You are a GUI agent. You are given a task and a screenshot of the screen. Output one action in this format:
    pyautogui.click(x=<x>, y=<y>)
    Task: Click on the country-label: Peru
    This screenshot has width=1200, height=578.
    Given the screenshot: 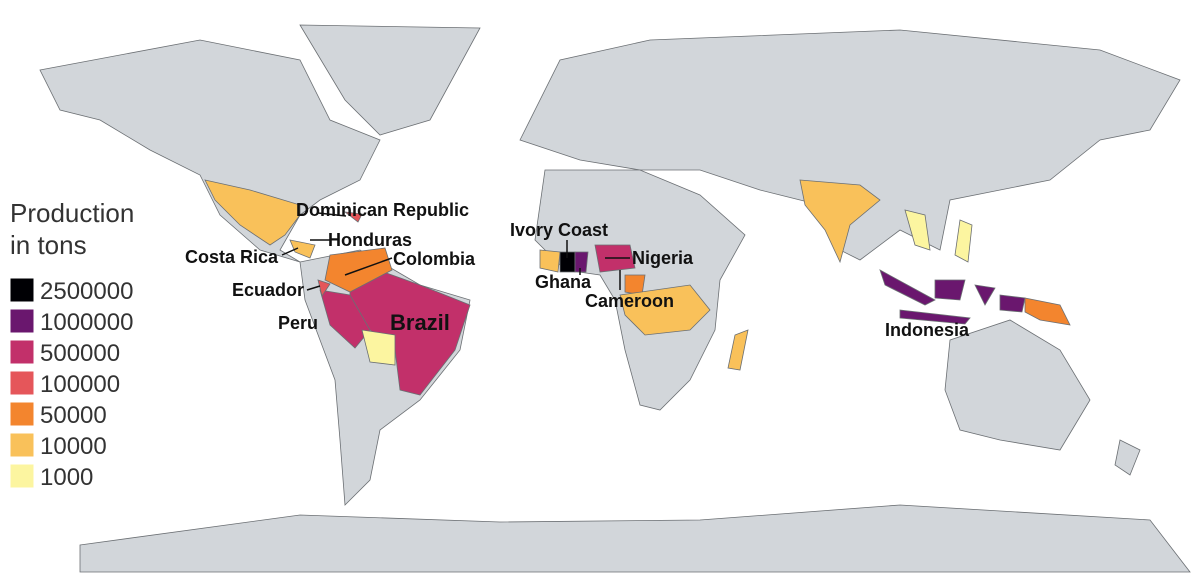 What is the action you would take?
    pyautogui.click(x=298, y=323)
    